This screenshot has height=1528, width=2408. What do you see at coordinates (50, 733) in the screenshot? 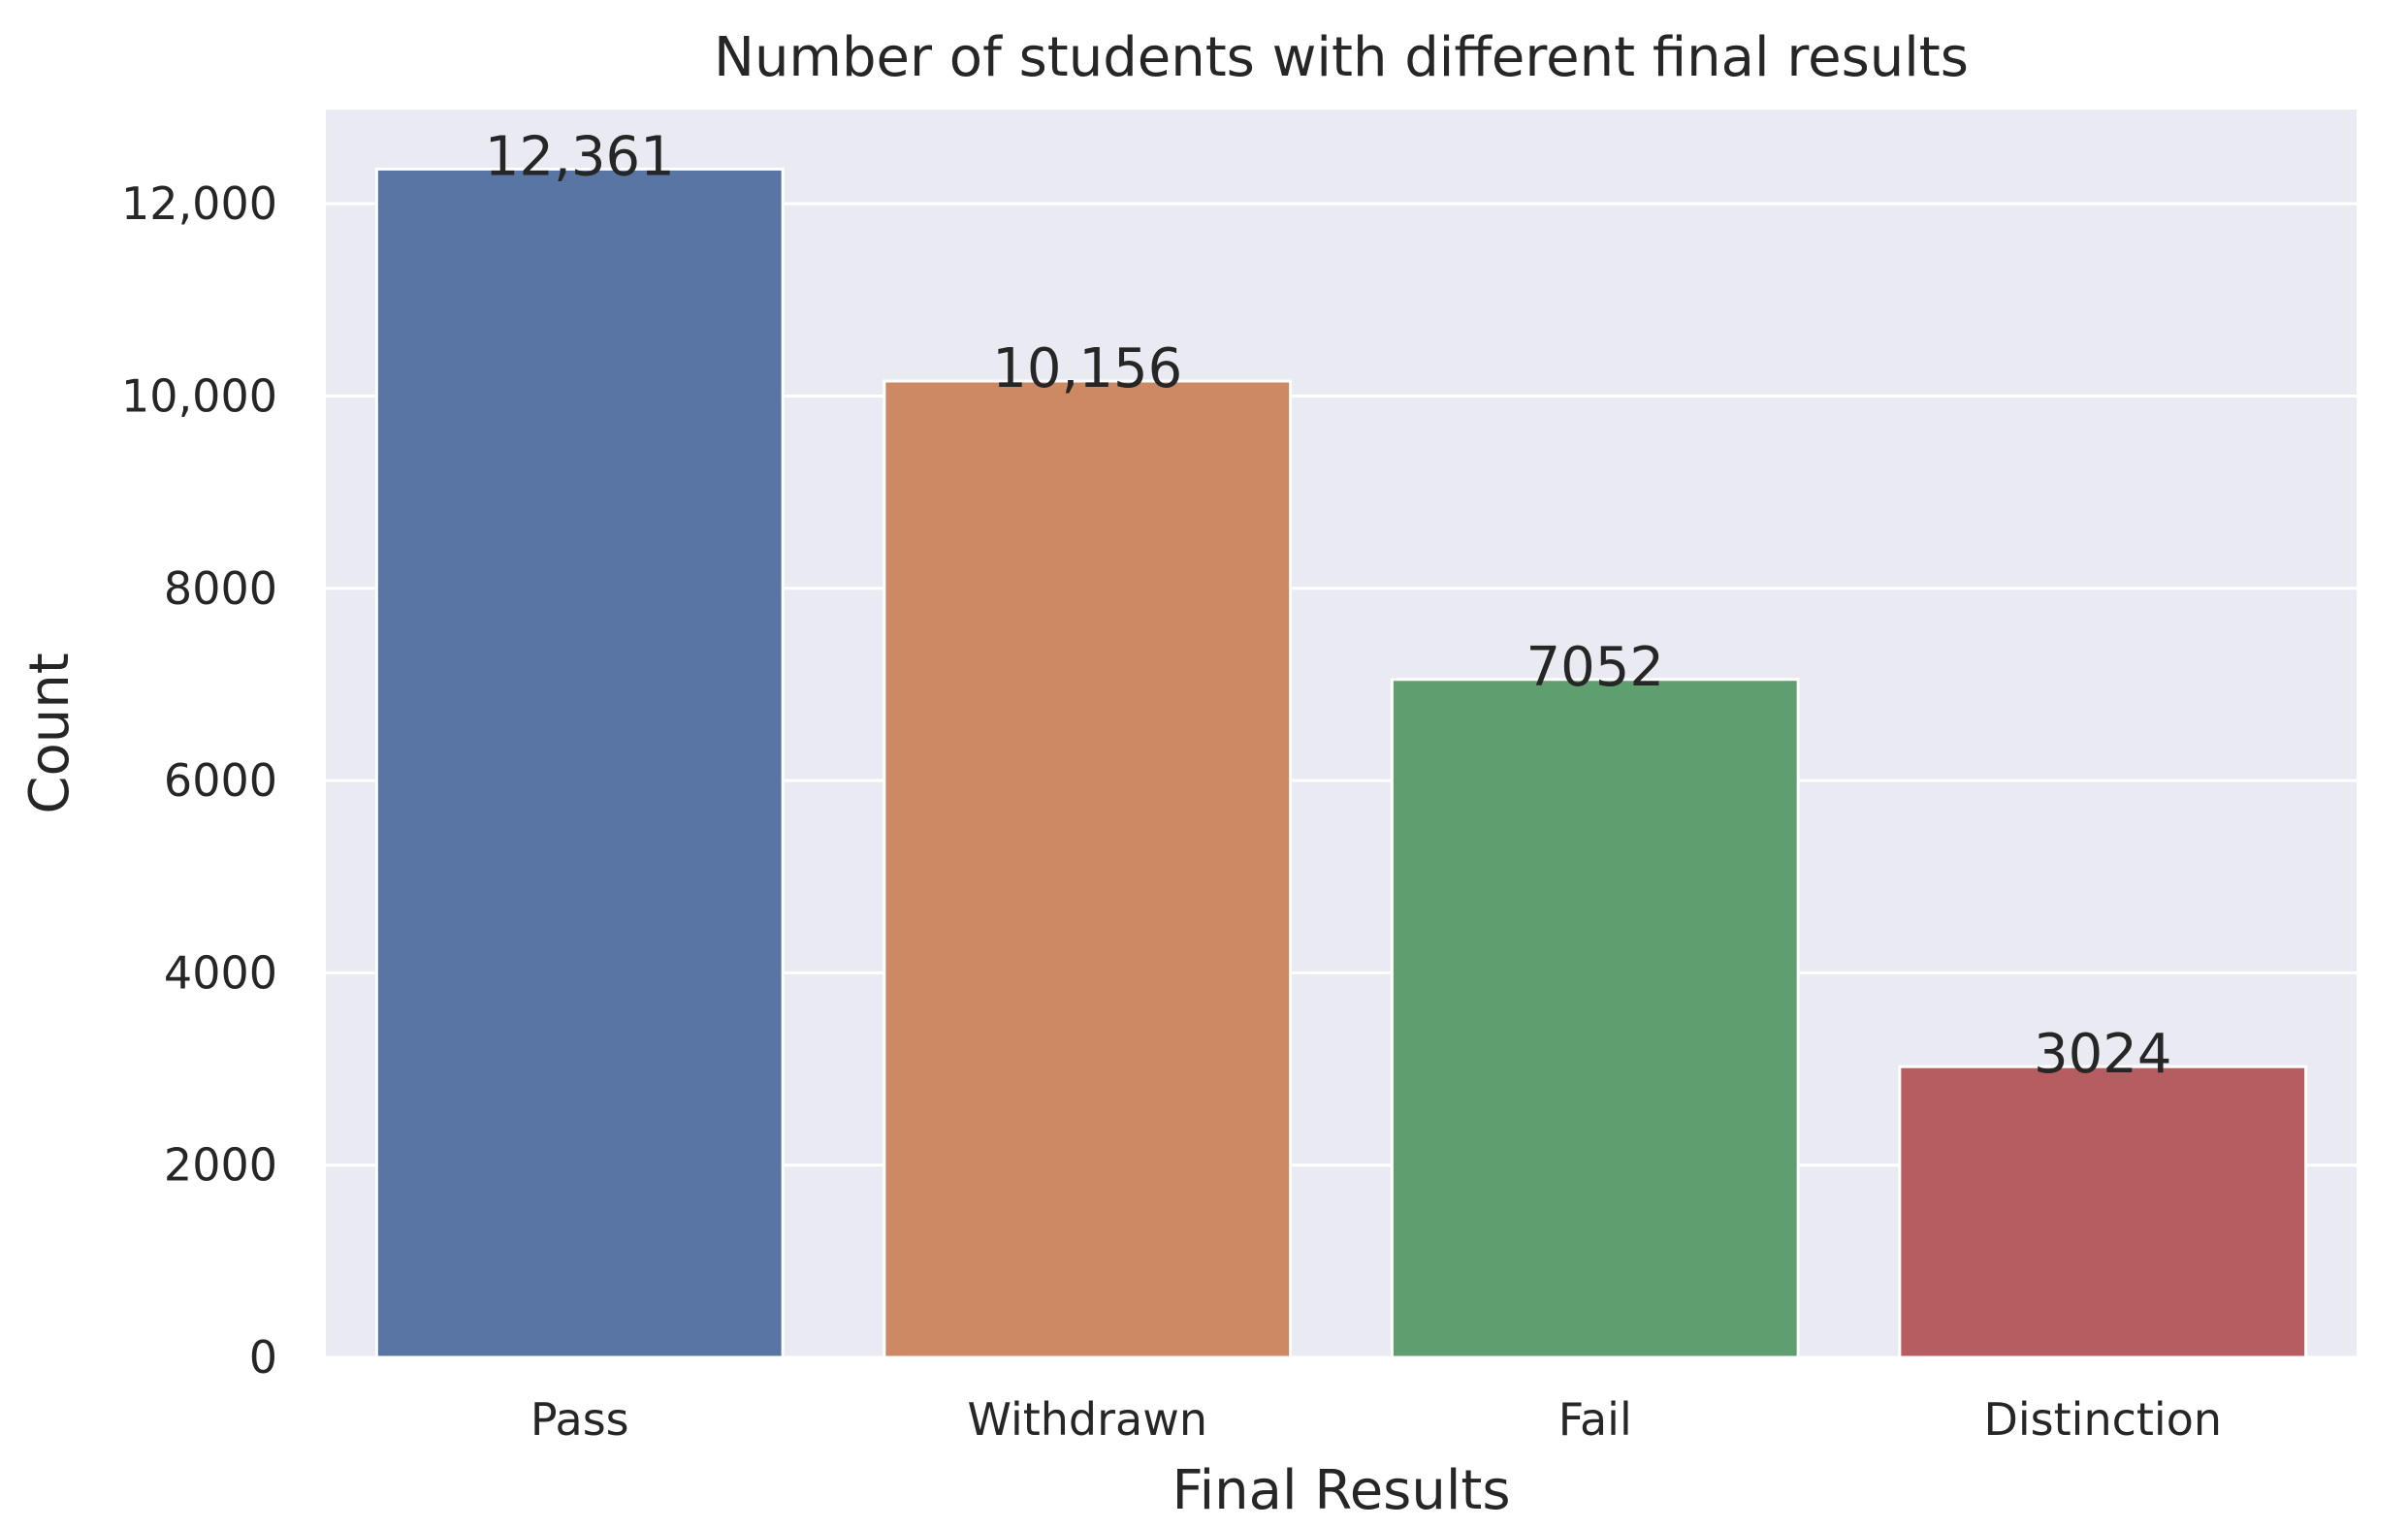
I see `y-axis-title: Count` at bounding box center [50, 733].